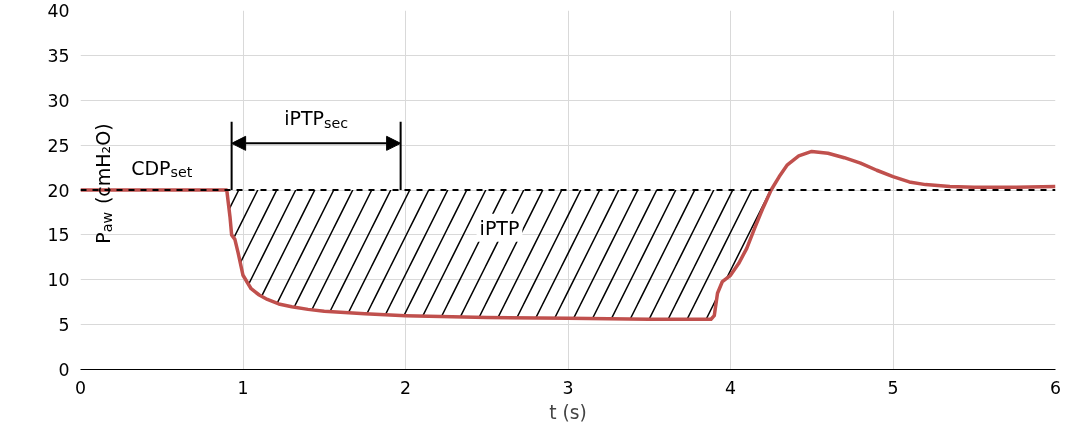 Image resolution: width=1077 pixels, height=433 pixels. I want to click on y-tick-label: 35, so click(58, 55).